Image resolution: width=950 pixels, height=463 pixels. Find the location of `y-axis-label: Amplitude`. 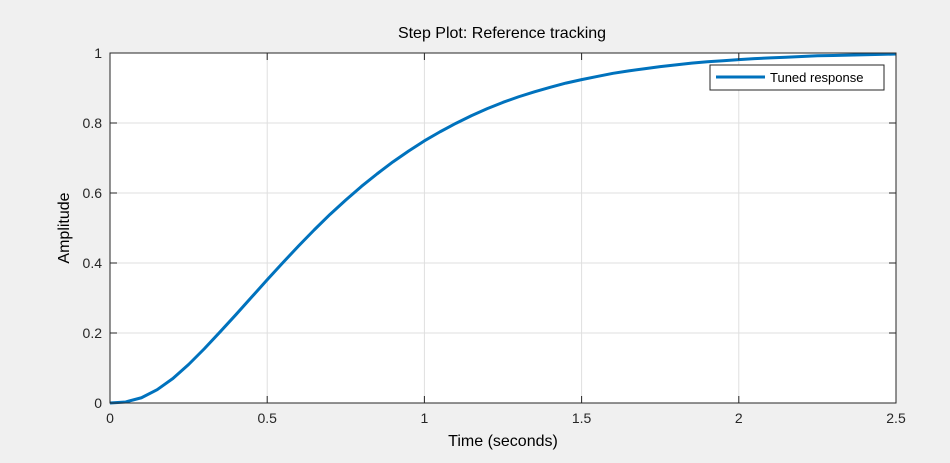

y-axis-label: Amplitude is located at coordinates (64, 227).